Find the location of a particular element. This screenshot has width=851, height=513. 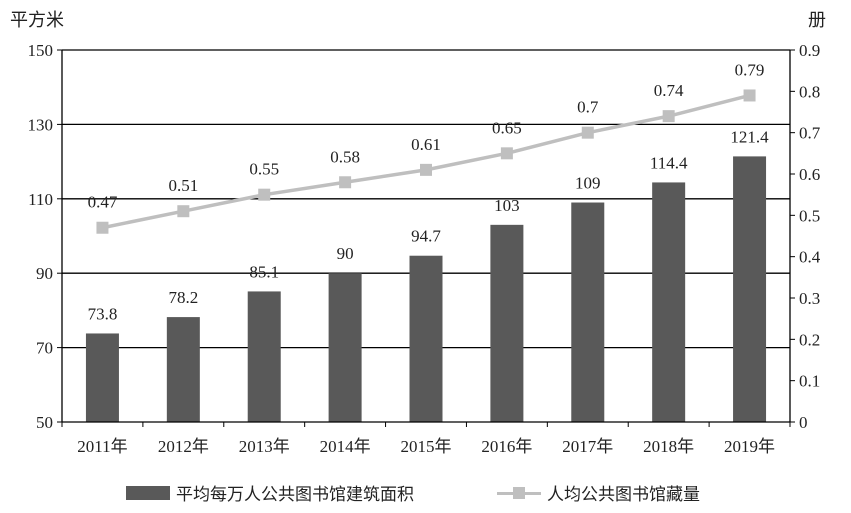

right-tick-label: 0.7 is located at coordinates (810, 133).